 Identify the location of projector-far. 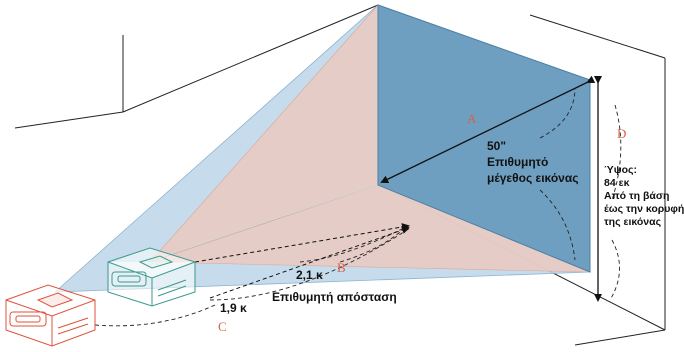
(151, 277).